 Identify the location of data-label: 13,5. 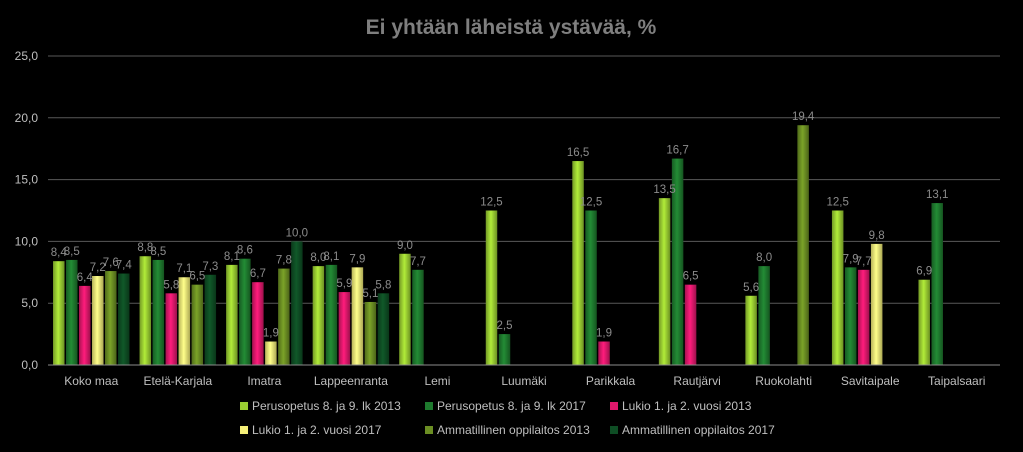
(664, 190).